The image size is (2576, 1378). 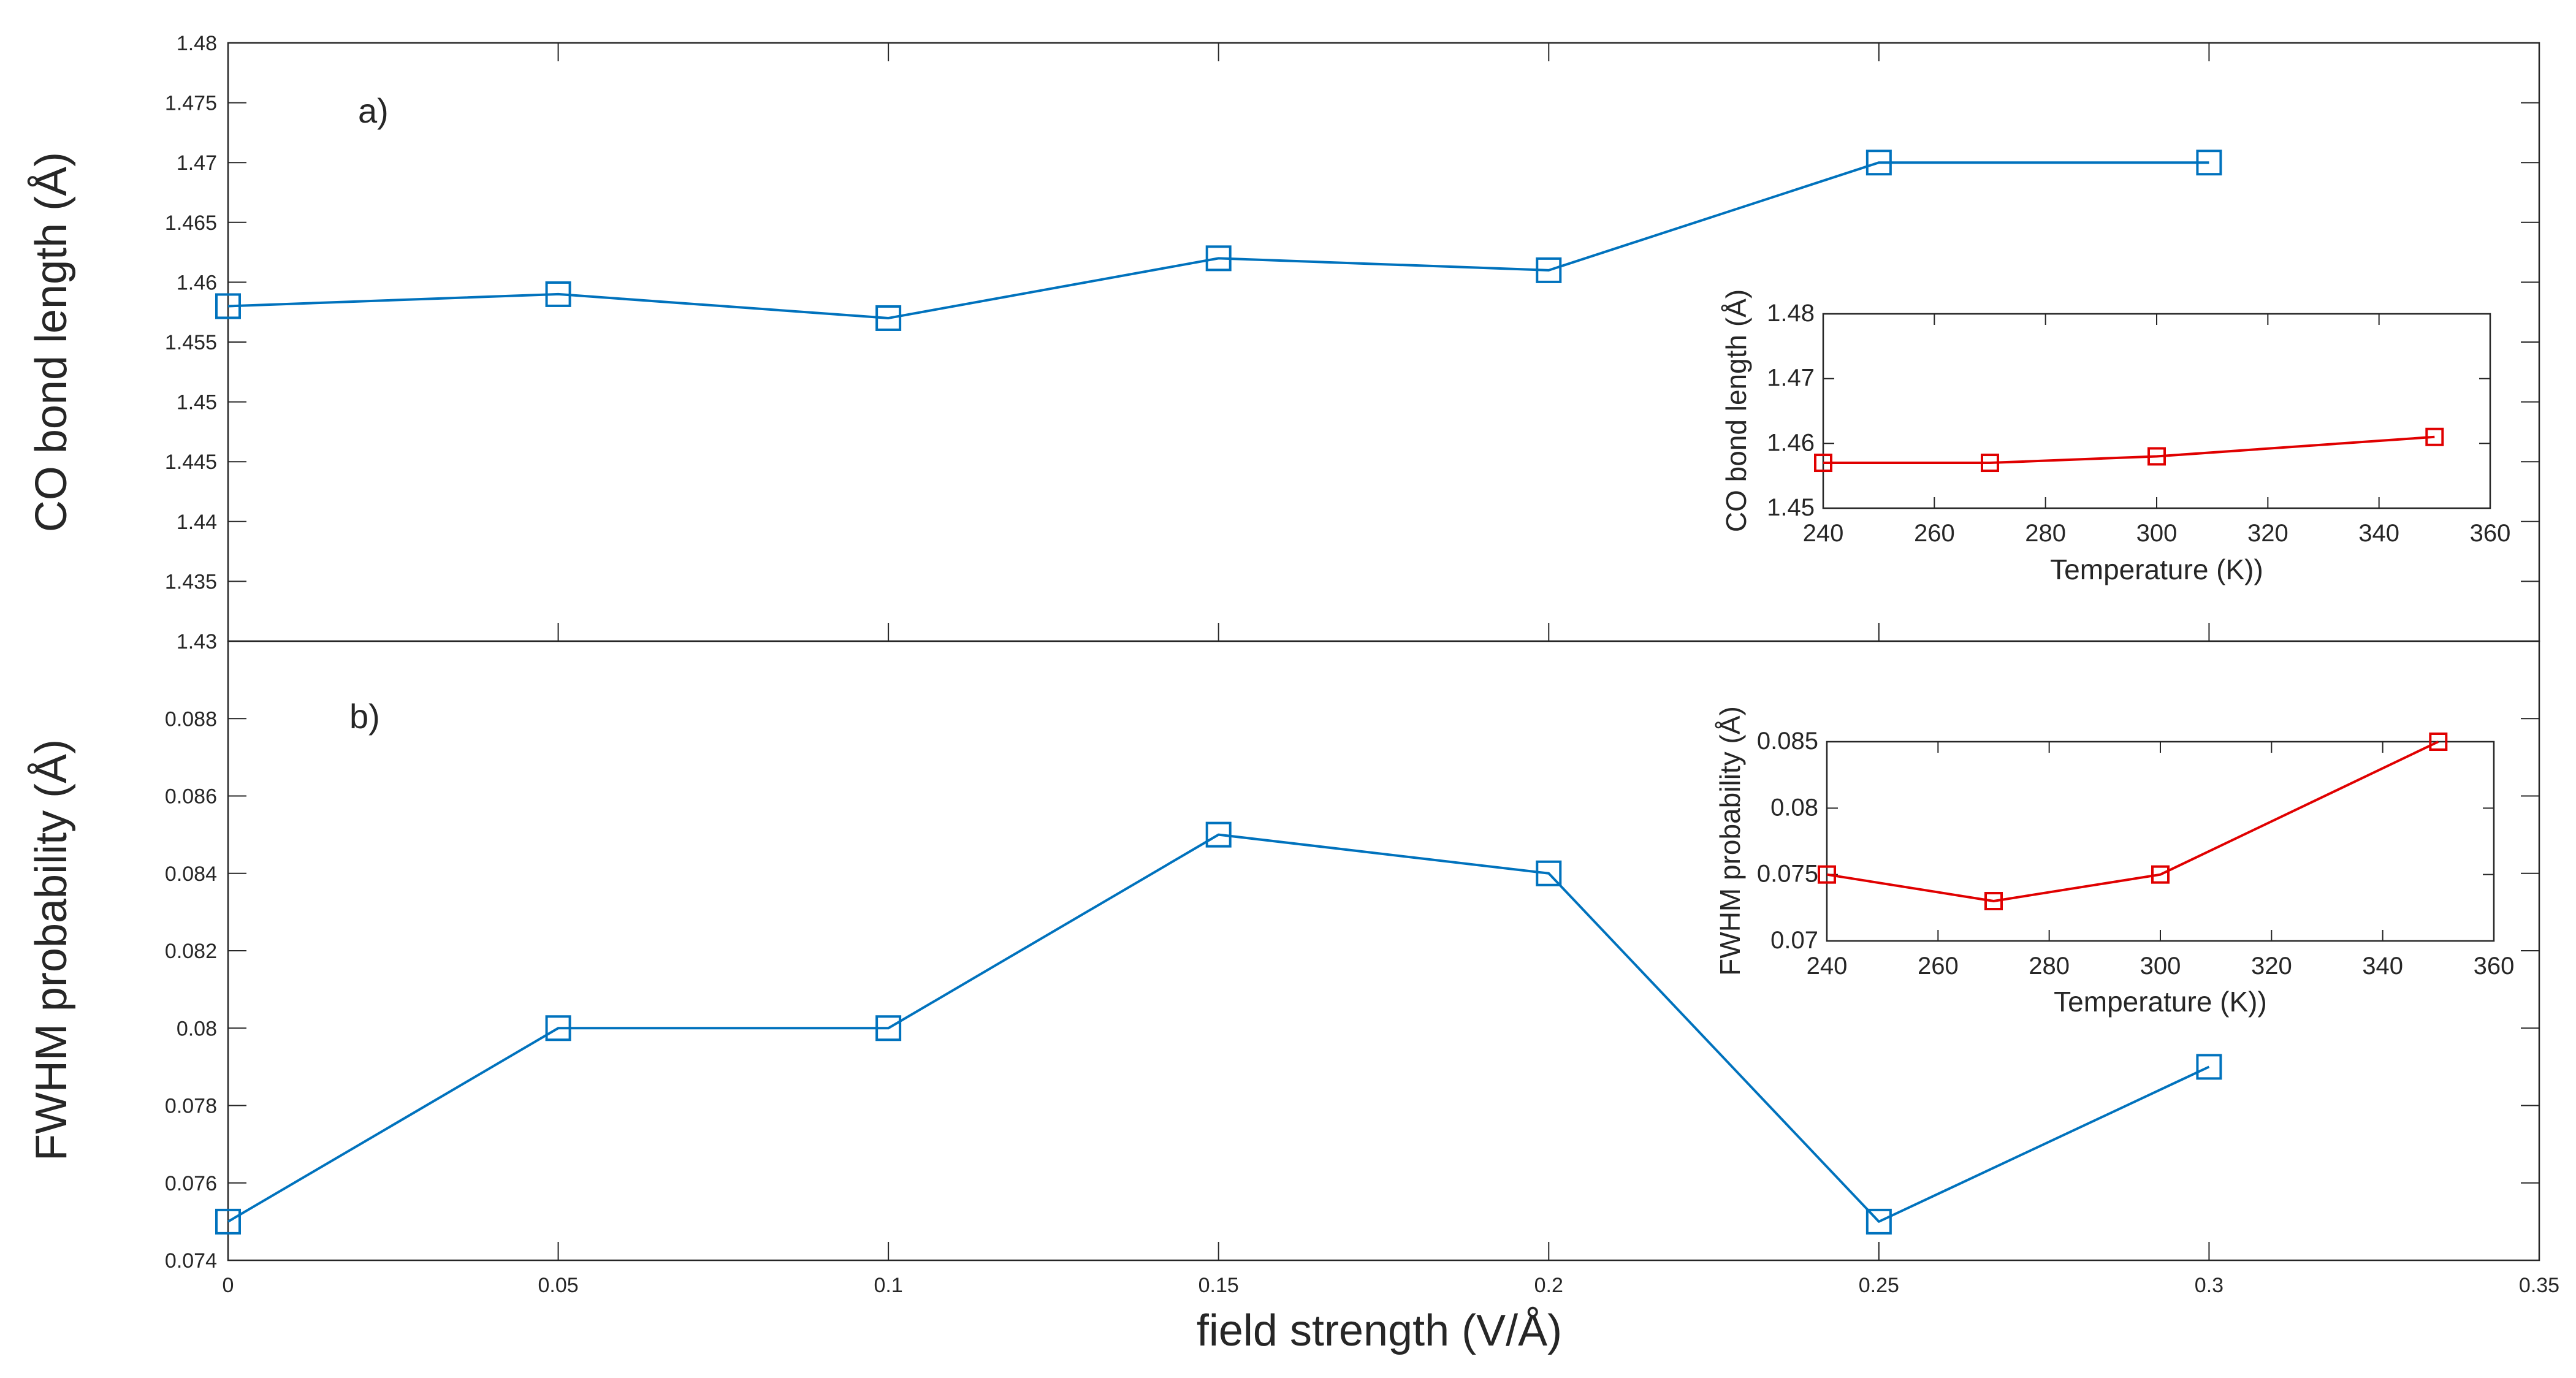 What do you see at coordinates (191, 797) in the screenshot?
I see `panel-b-ytick-label: 0.086` at bounding box center [191, 797].